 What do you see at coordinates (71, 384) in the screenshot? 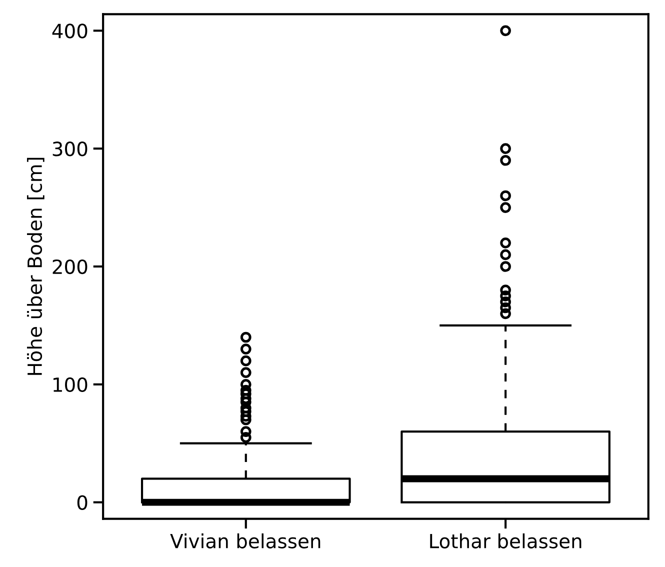
I see `y-tick-label: 100` at bounding box center [71, 384].